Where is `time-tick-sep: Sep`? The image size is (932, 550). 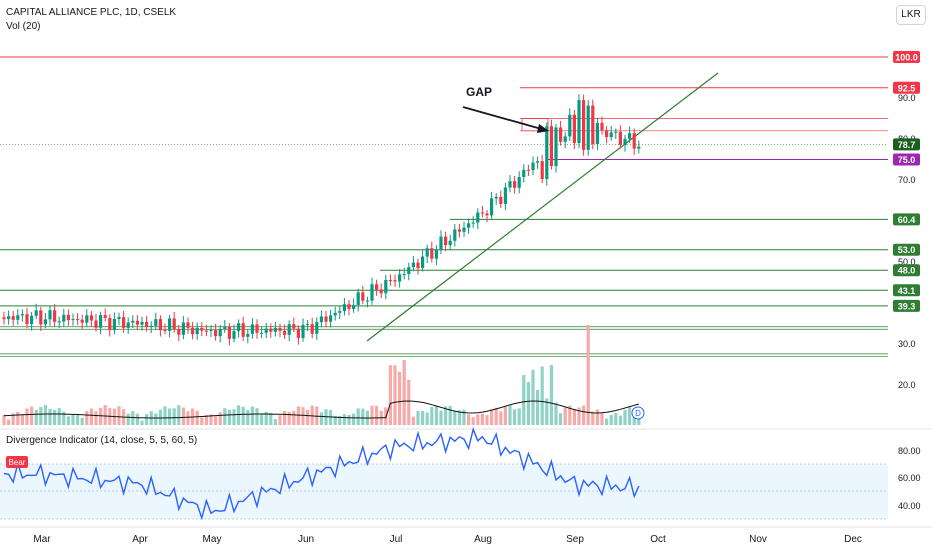
time-tick-sep: Sep is located at coordinates (575, 539).